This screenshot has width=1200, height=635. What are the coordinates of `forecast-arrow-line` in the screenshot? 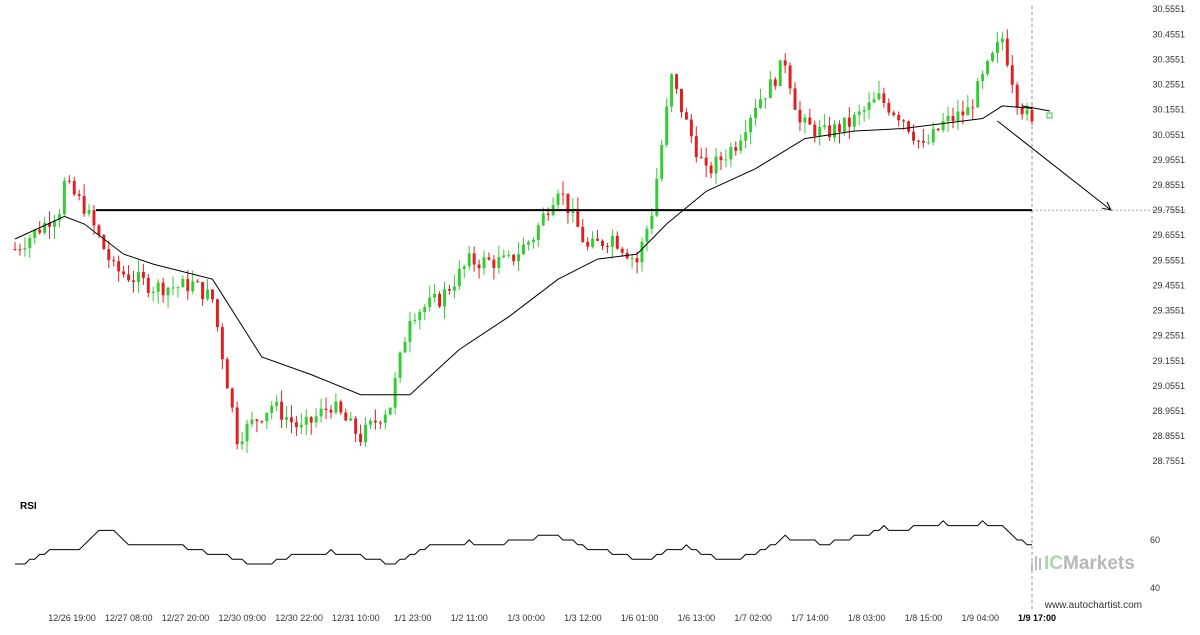 It's located at (1054, 165).